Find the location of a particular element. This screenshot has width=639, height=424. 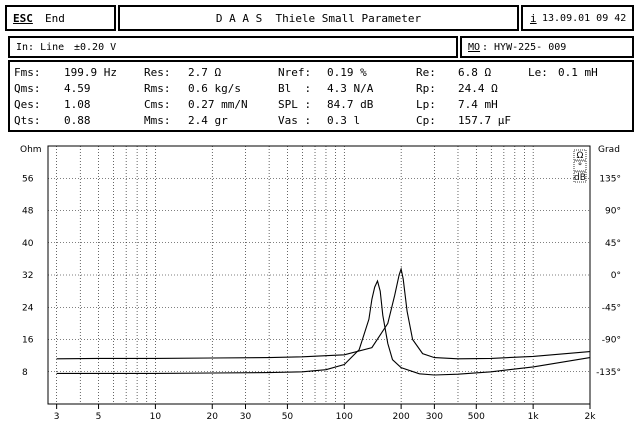

datetime-box: i 13.09.01 09 42 is located at coordinates (577, 18).